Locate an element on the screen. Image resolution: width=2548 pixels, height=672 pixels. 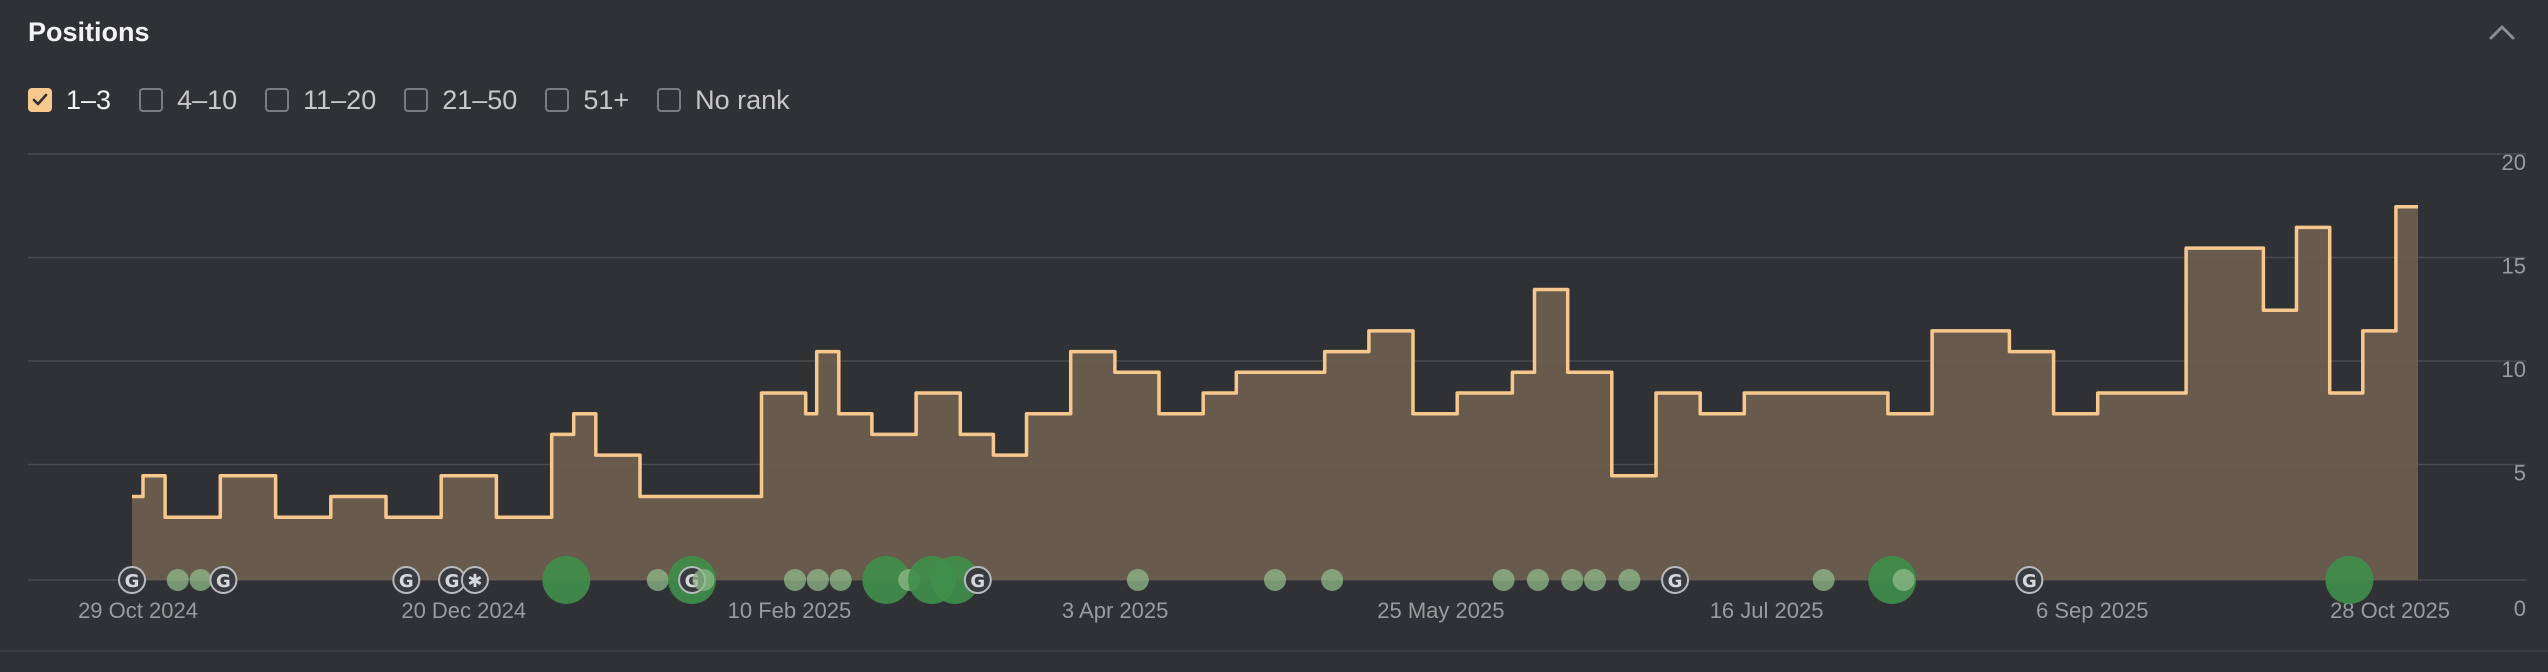
filter-label: 11–20 is located at coordinates (340, 99).